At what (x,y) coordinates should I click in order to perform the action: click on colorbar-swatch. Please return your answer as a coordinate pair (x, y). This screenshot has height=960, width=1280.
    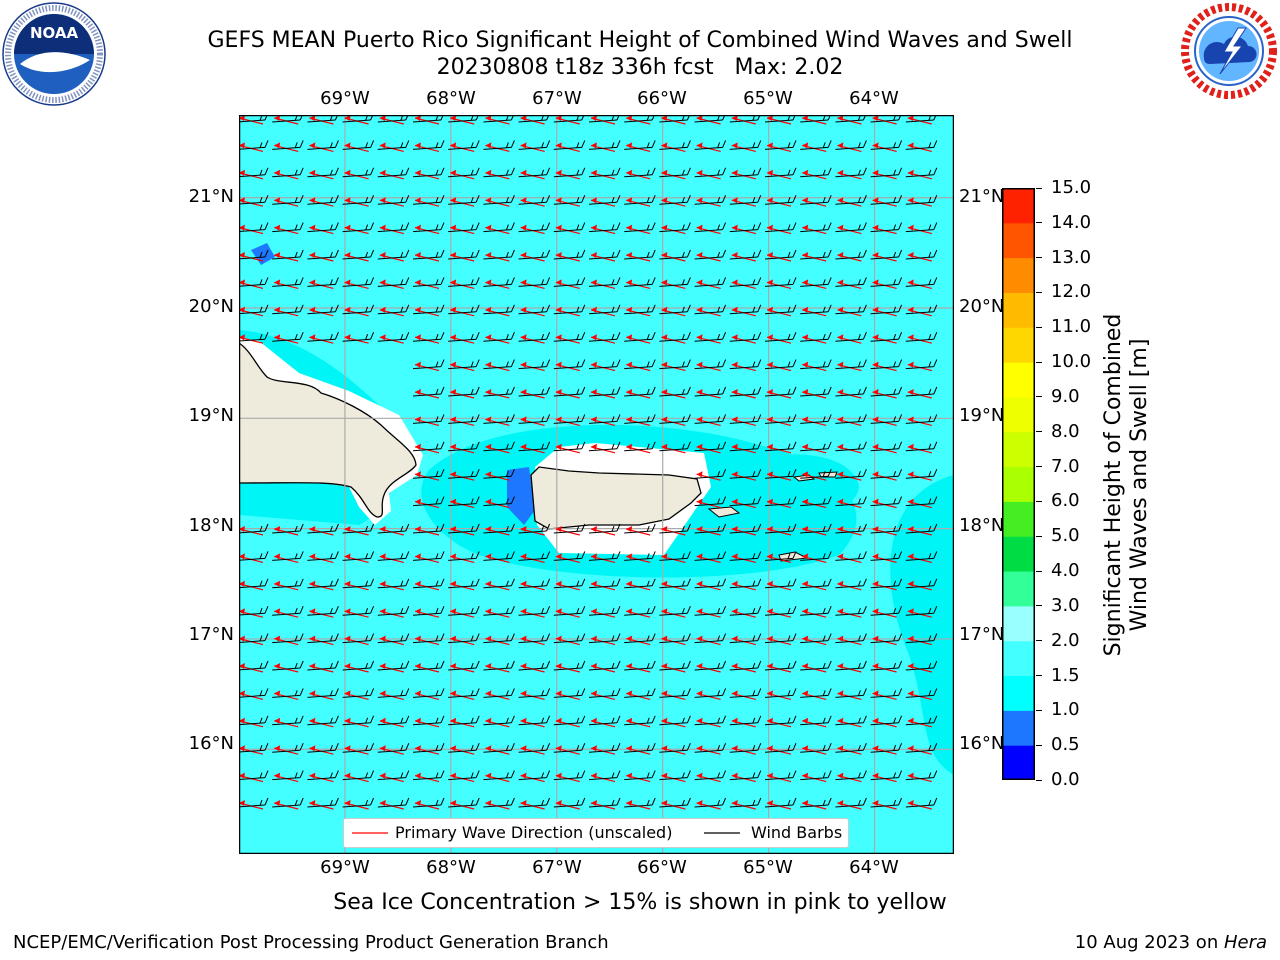
    Looking at the image, I should click on (1018, 449).